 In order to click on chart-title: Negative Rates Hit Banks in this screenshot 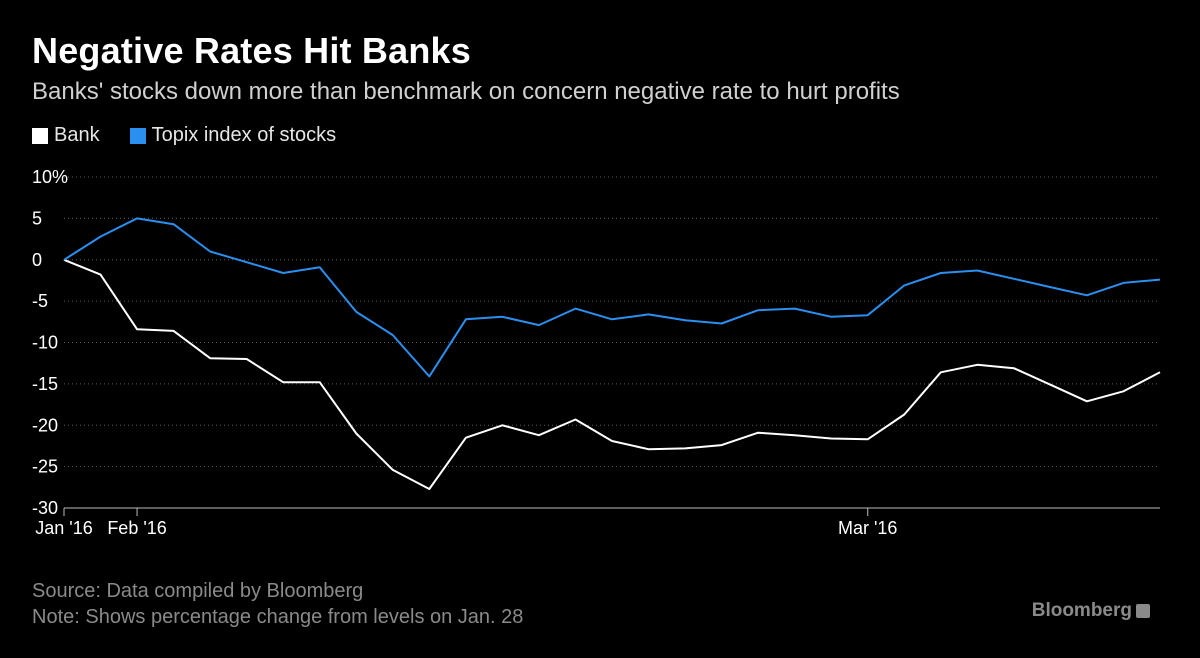, I will do `click(251, 50)`.